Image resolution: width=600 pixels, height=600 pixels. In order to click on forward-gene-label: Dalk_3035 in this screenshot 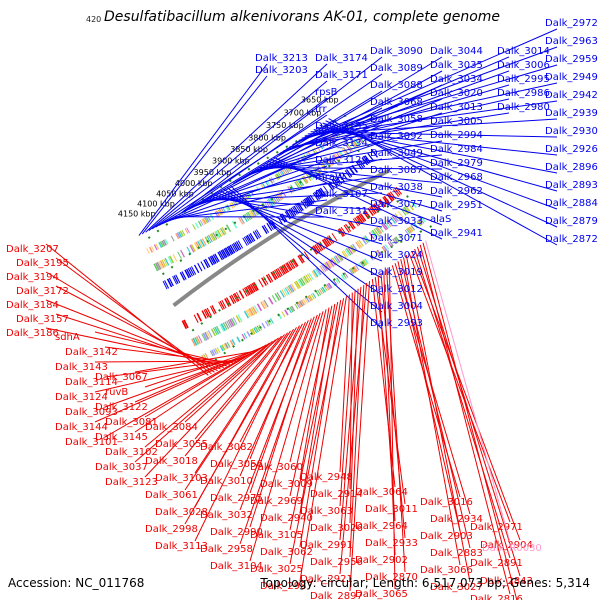, I will do `click(456, 65)`.